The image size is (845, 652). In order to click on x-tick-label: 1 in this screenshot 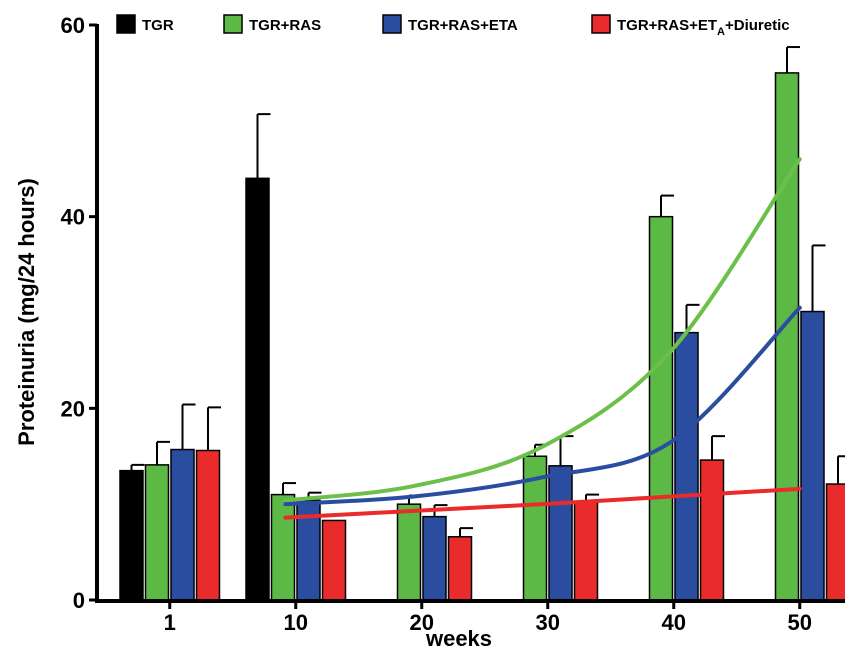, I will do `click(170, 622)`.